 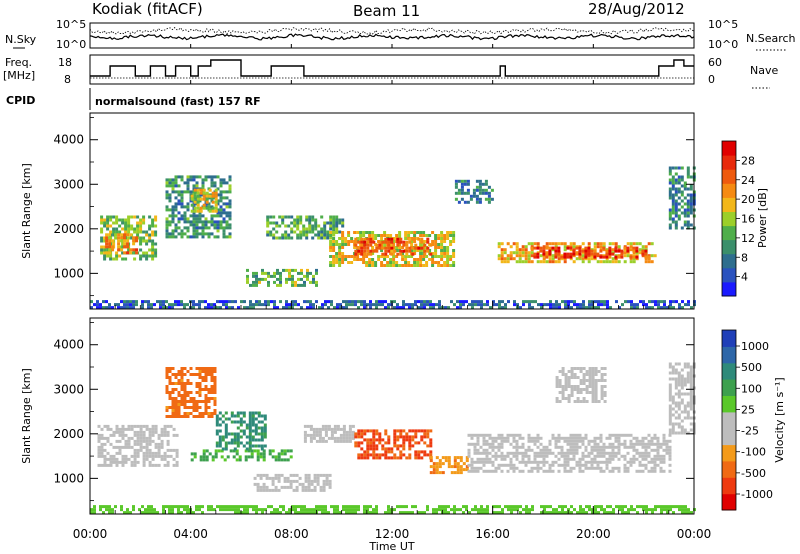 I want to click on freq-strip: Freq. [MHz] 18 8 60 0 Nave, so click(x=390, y=71).